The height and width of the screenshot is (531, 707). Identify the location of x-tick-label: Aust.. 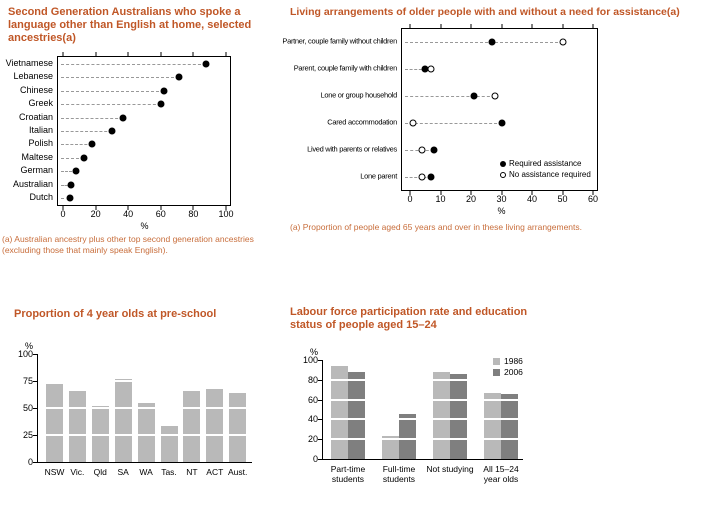
(238, 472).